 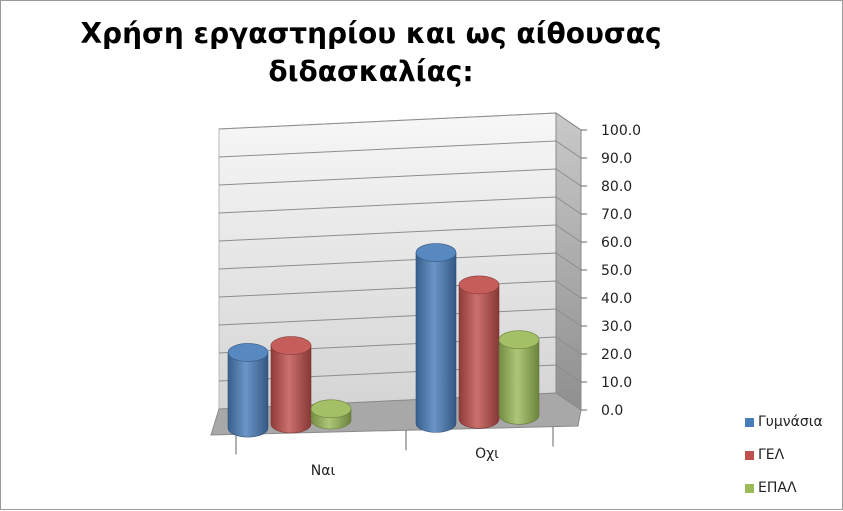 What do you see at coordinates (771, 455) in the screenshot?
I see `legend-label: ΓΕΛ` at bounding box center [771, 455].